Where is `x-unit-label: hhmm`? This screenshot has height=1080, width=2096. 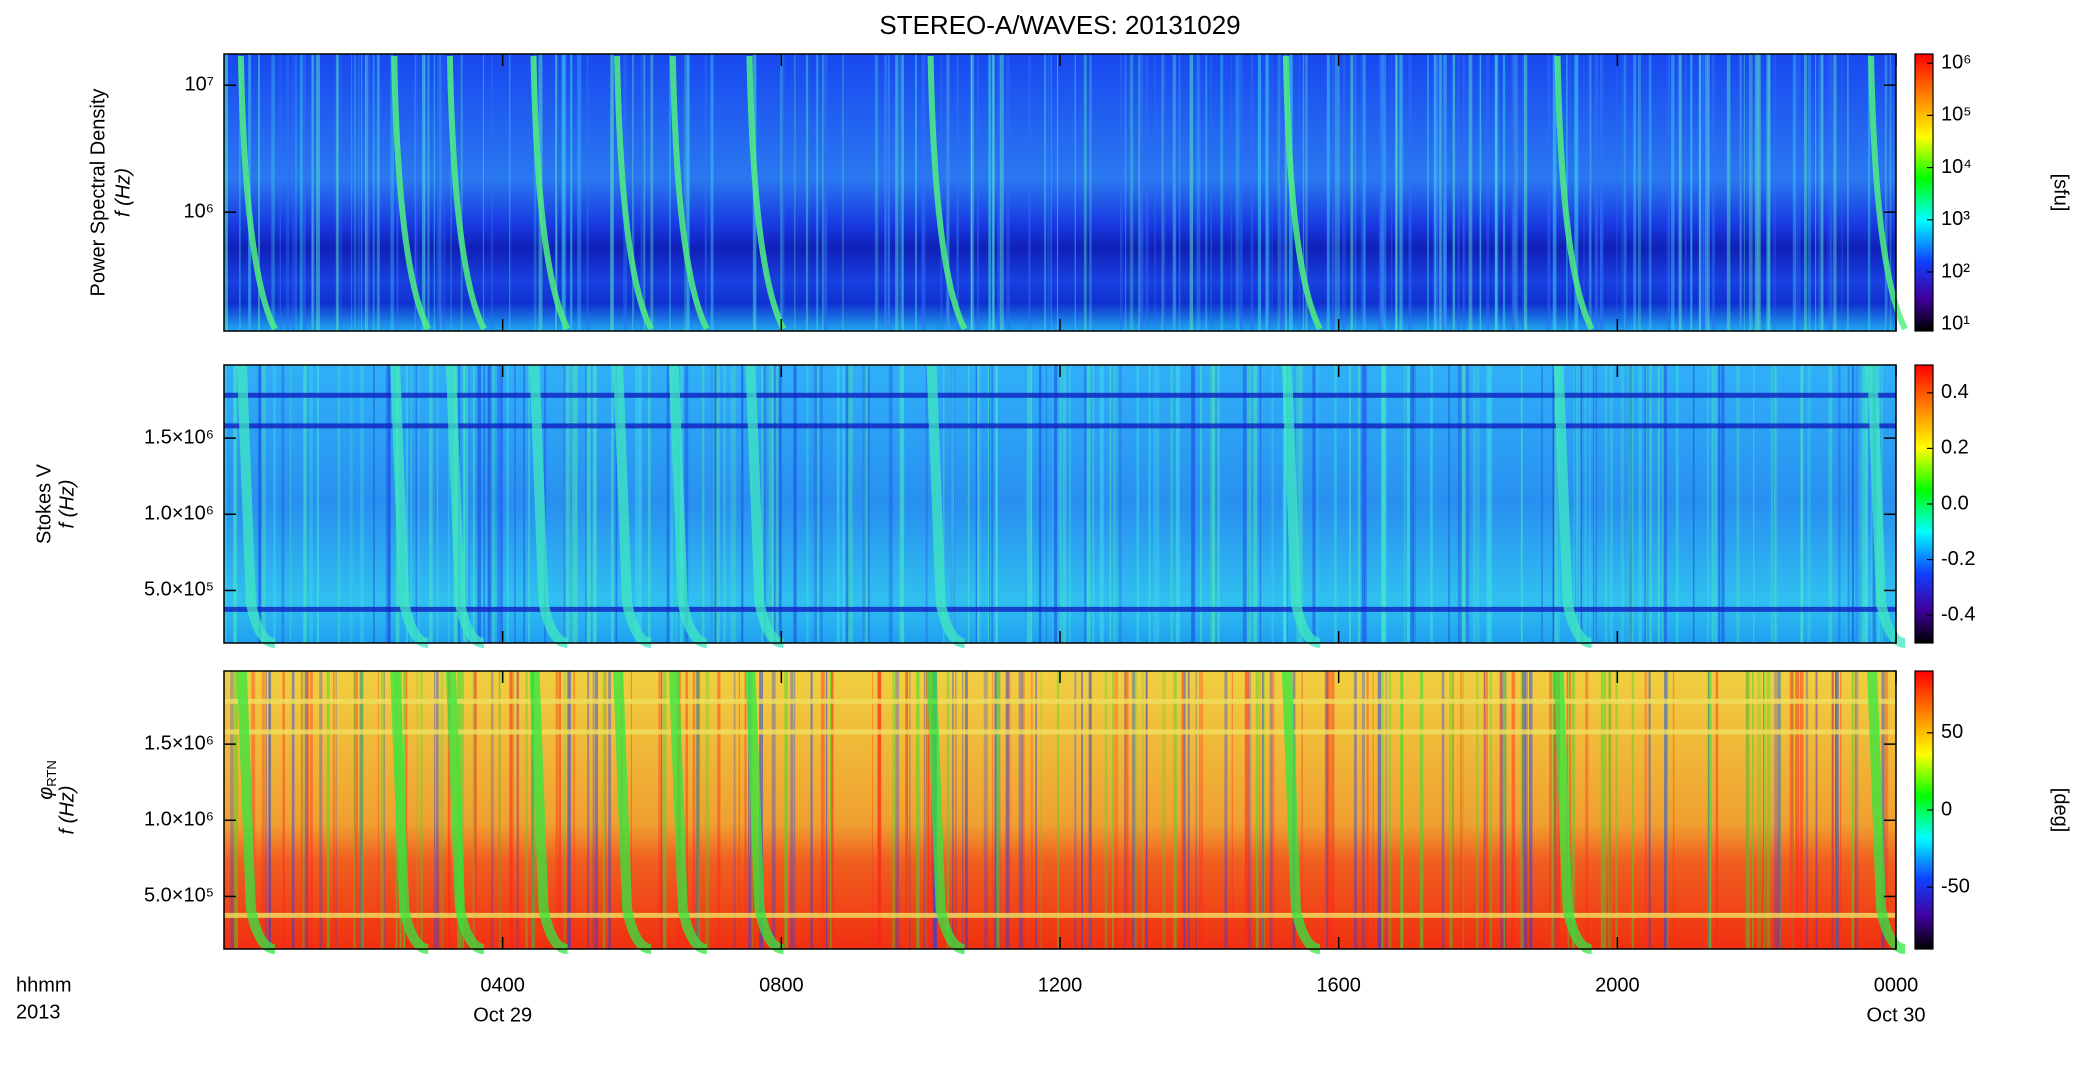 x-unit-label: hhmm is located at coordinates (44, 985).